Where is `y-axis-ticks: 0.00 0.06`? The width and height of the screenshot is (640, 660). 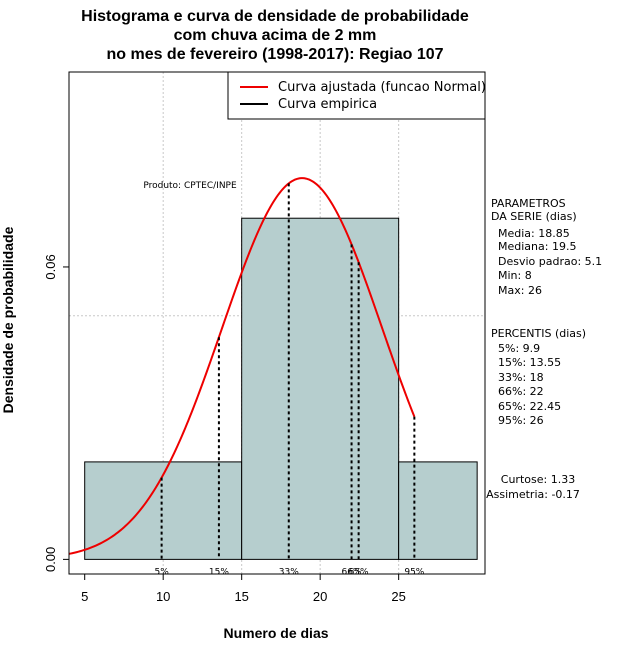
y-axis-ticks: 0.00 0.06 is located at coordinates (56, 413).